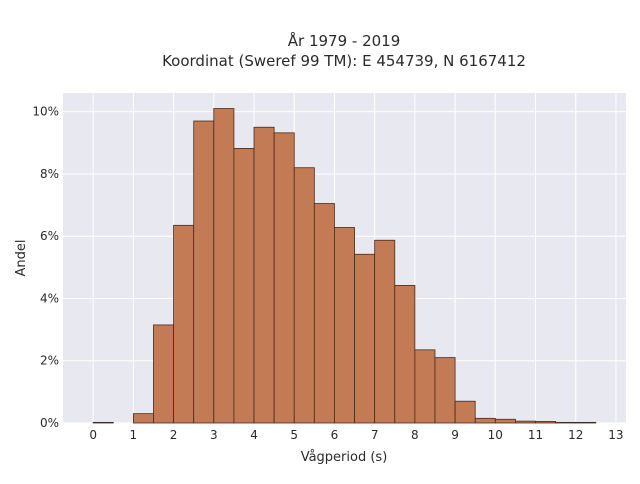 Image resolution: width=640 pixels, height=484 pixels. What do you see at coordinates (344, 40) in the screenshot?
I see `chart-title: År 1979 - 2019` at bounding box center [344, 40].